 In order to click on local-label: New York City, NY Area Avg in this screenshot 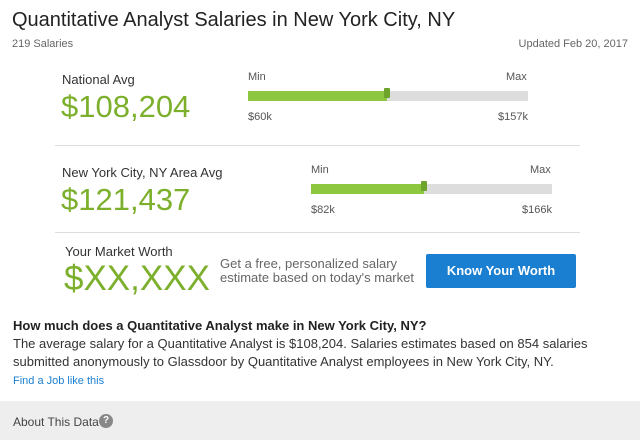, I will do `click(142, 172)`.